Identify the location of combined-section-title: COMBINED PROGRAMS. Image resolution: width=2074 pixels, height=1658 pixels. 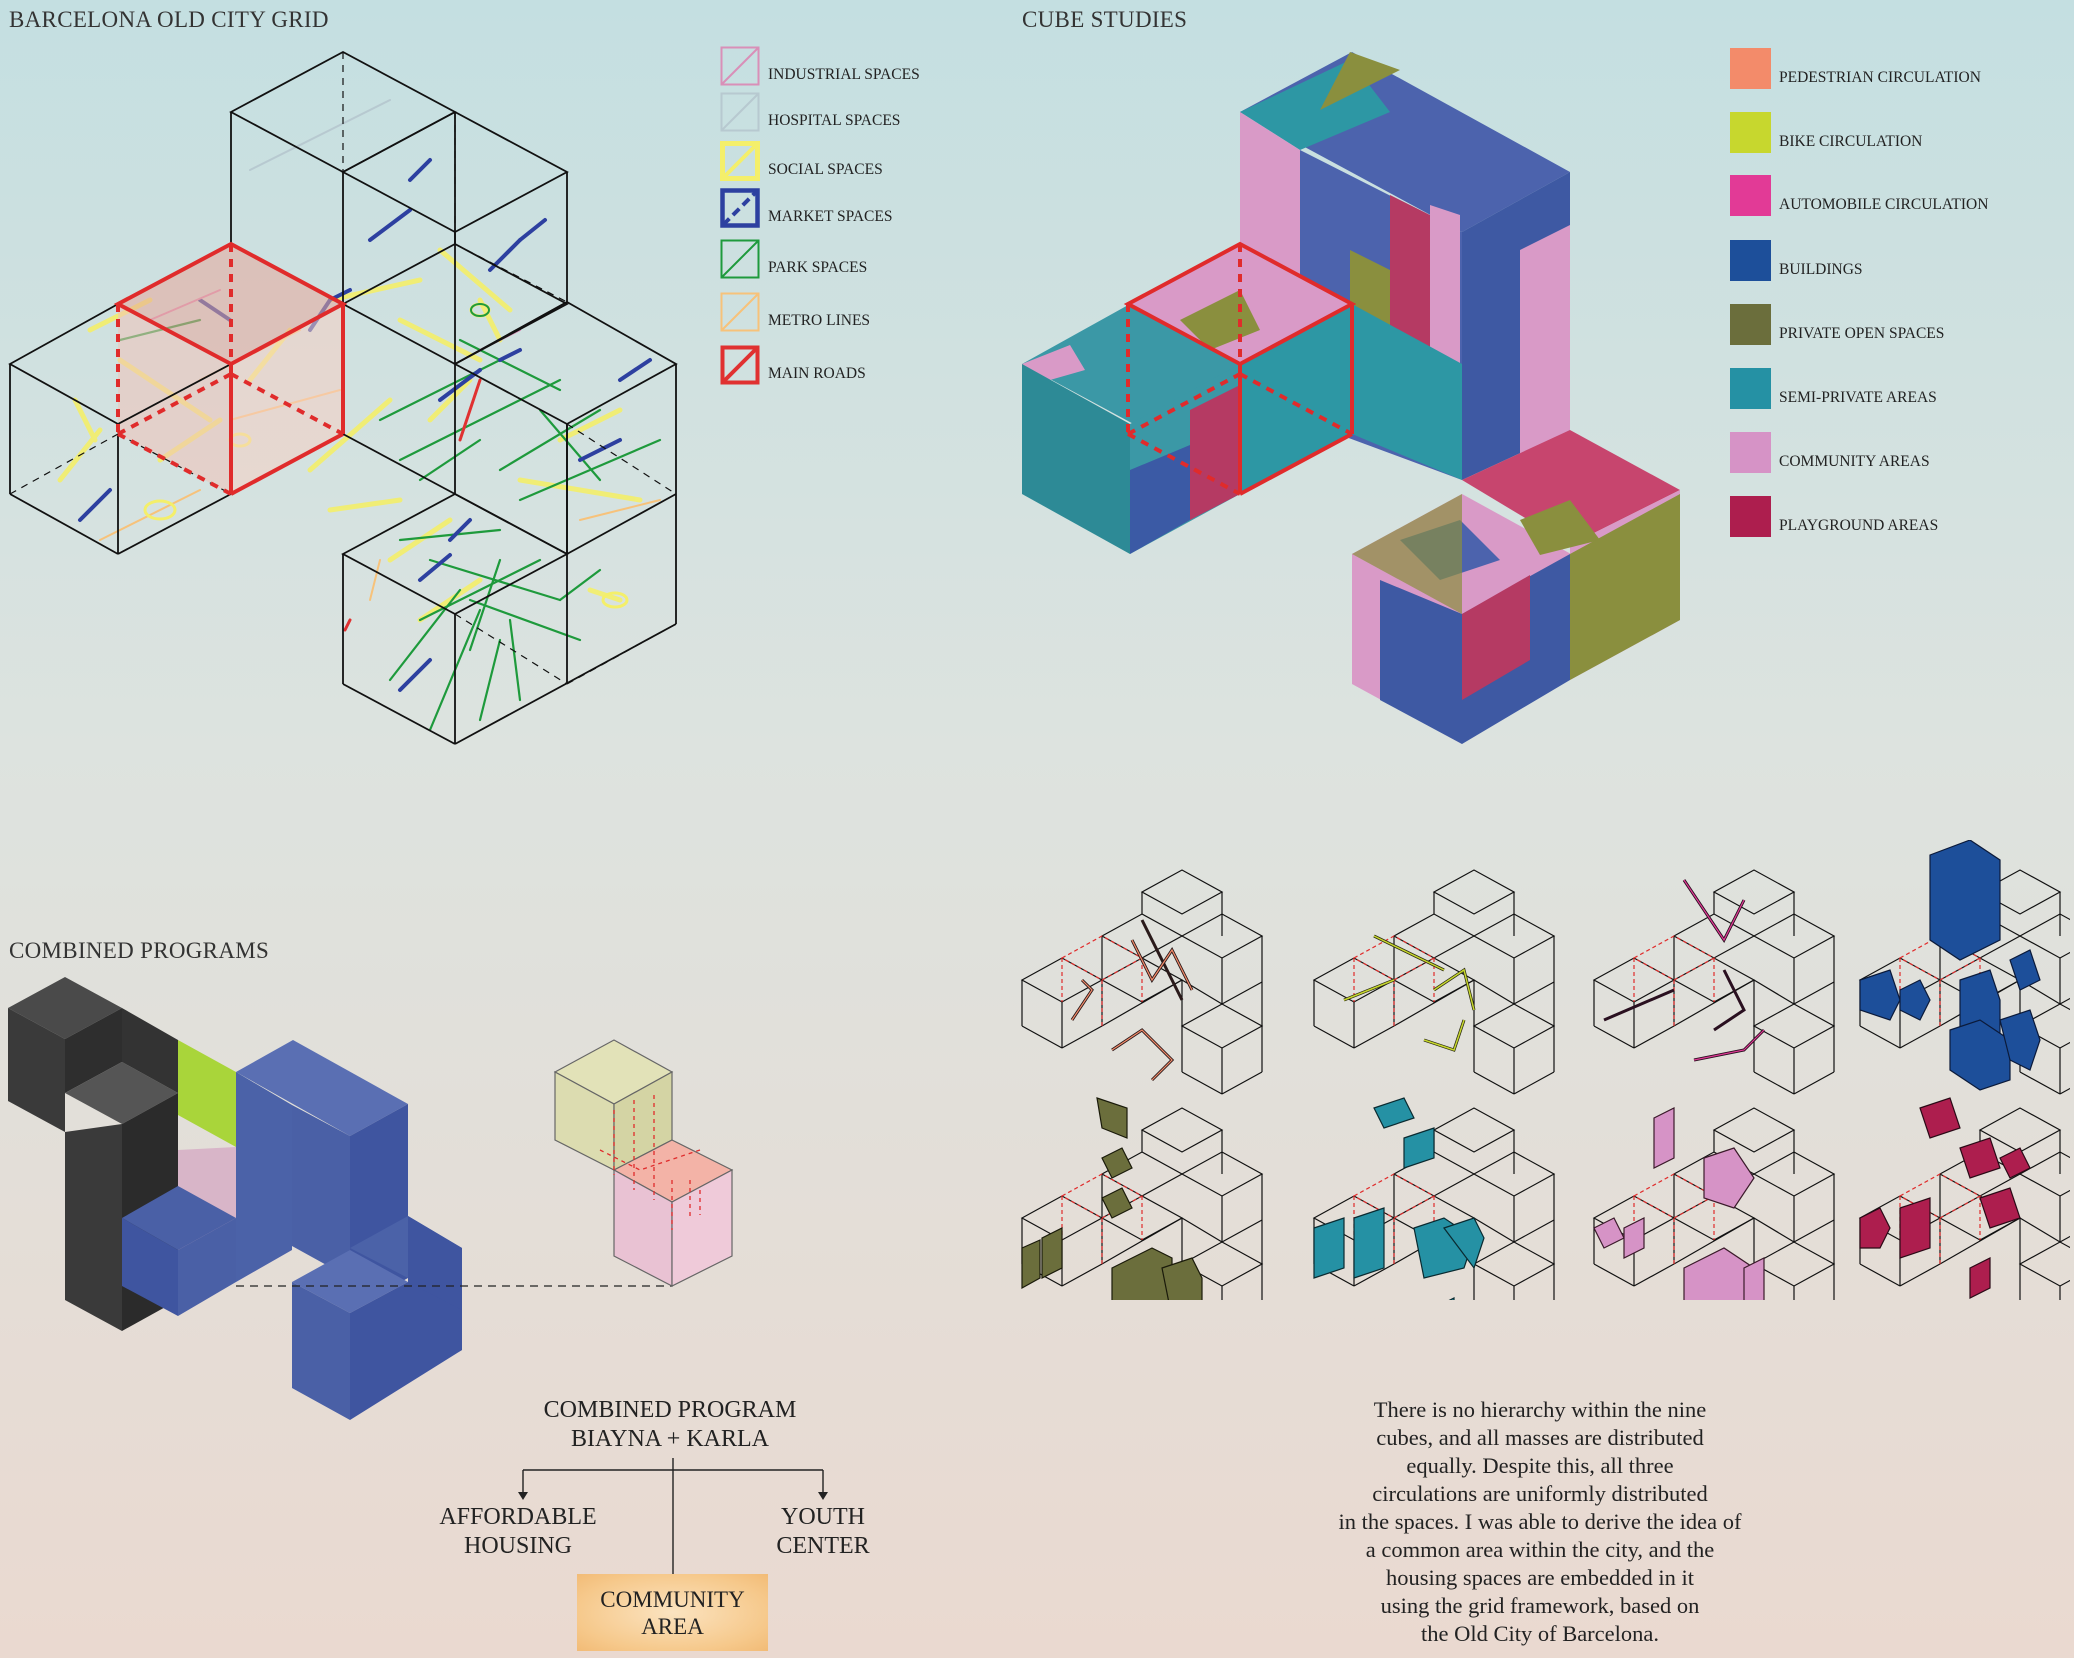
(139, 950).